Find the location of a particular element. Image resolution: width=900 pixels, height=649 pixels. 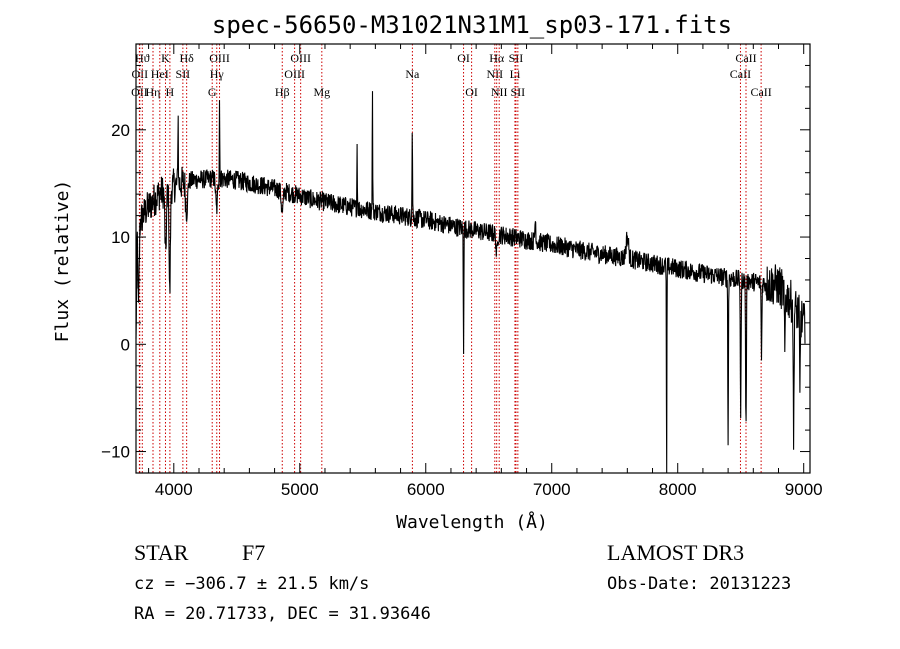

line-marker-label-7: SII is located at coordinates (183, 74).